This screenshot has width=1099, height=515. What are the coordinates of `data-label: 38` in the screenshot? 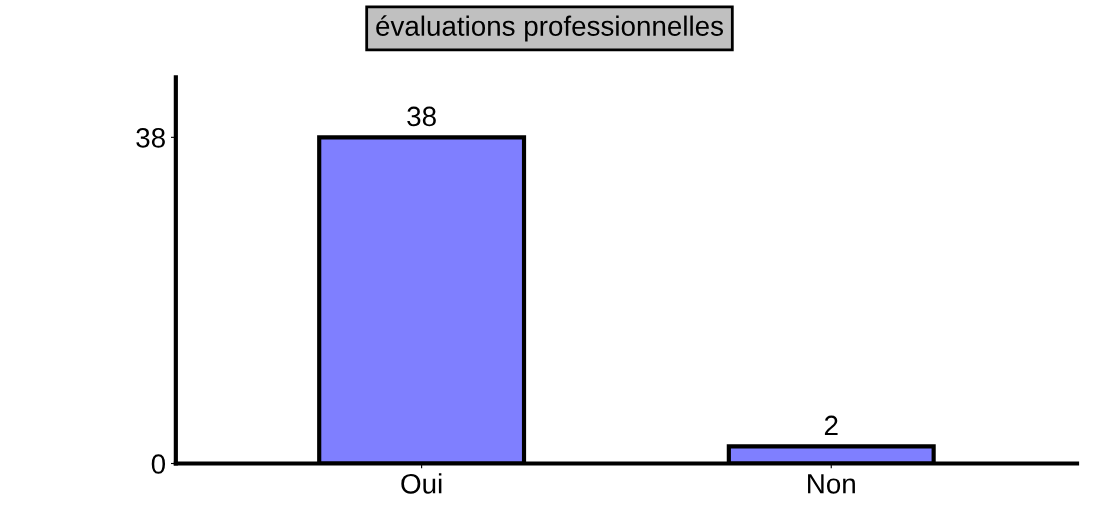 It's located at (421, 116).